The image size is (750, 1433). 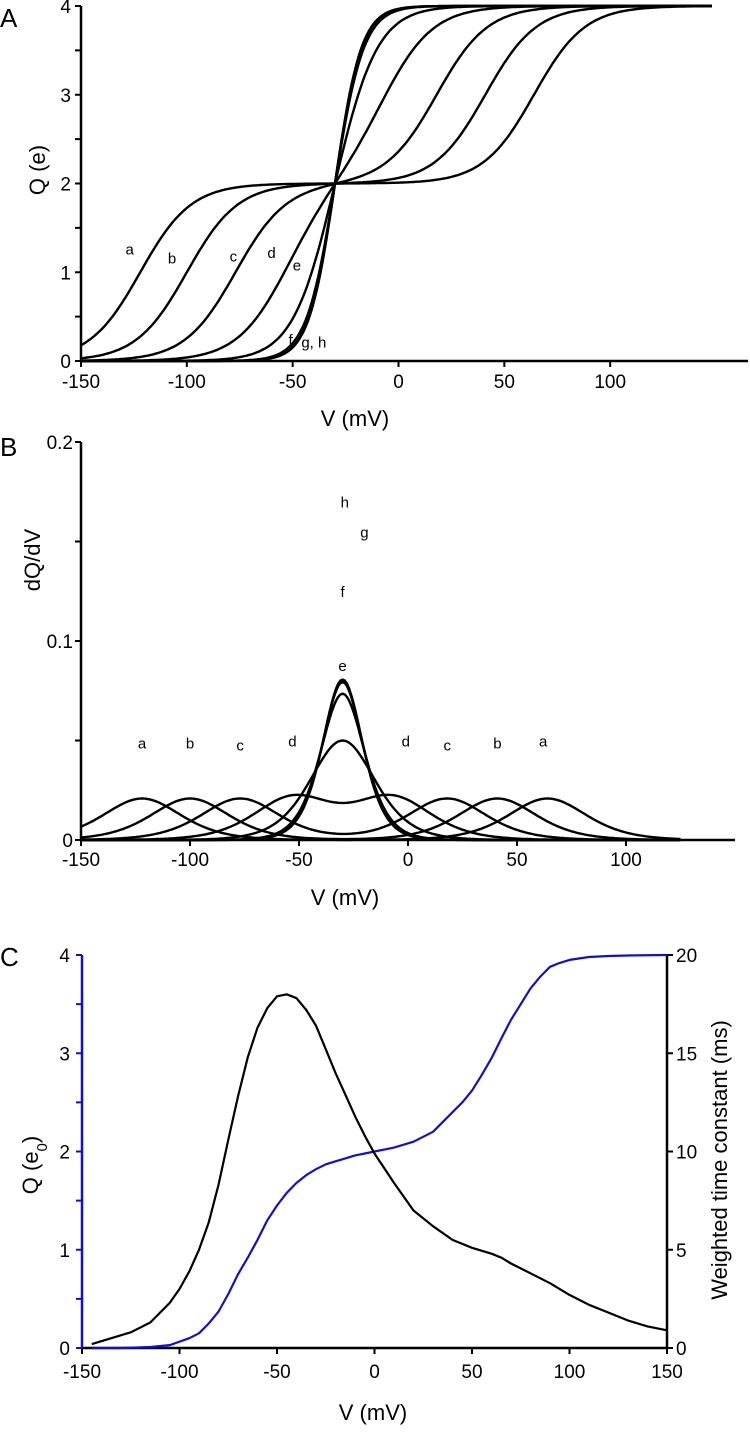 What do you see at coordinates (381, 790) in the screenshot?
I see `panel-b-curve-e` at bounding box center [381, 790].